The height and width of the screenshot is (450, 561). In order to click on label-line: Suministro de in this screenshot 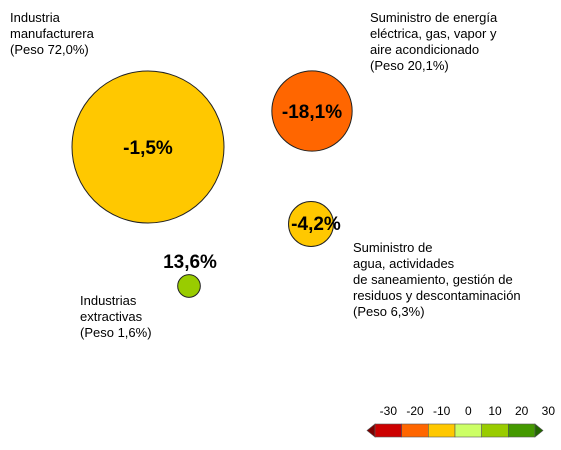, I will do `click(393, 247)`.